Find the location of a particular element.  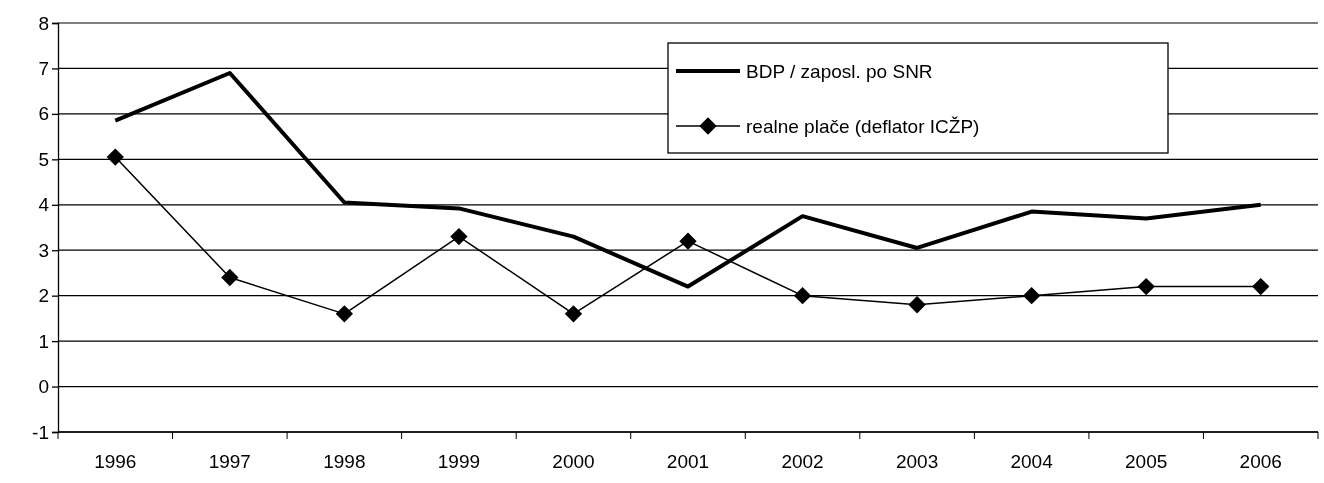

x-tick-label: 2006 is located at coordinates (1260, 461).